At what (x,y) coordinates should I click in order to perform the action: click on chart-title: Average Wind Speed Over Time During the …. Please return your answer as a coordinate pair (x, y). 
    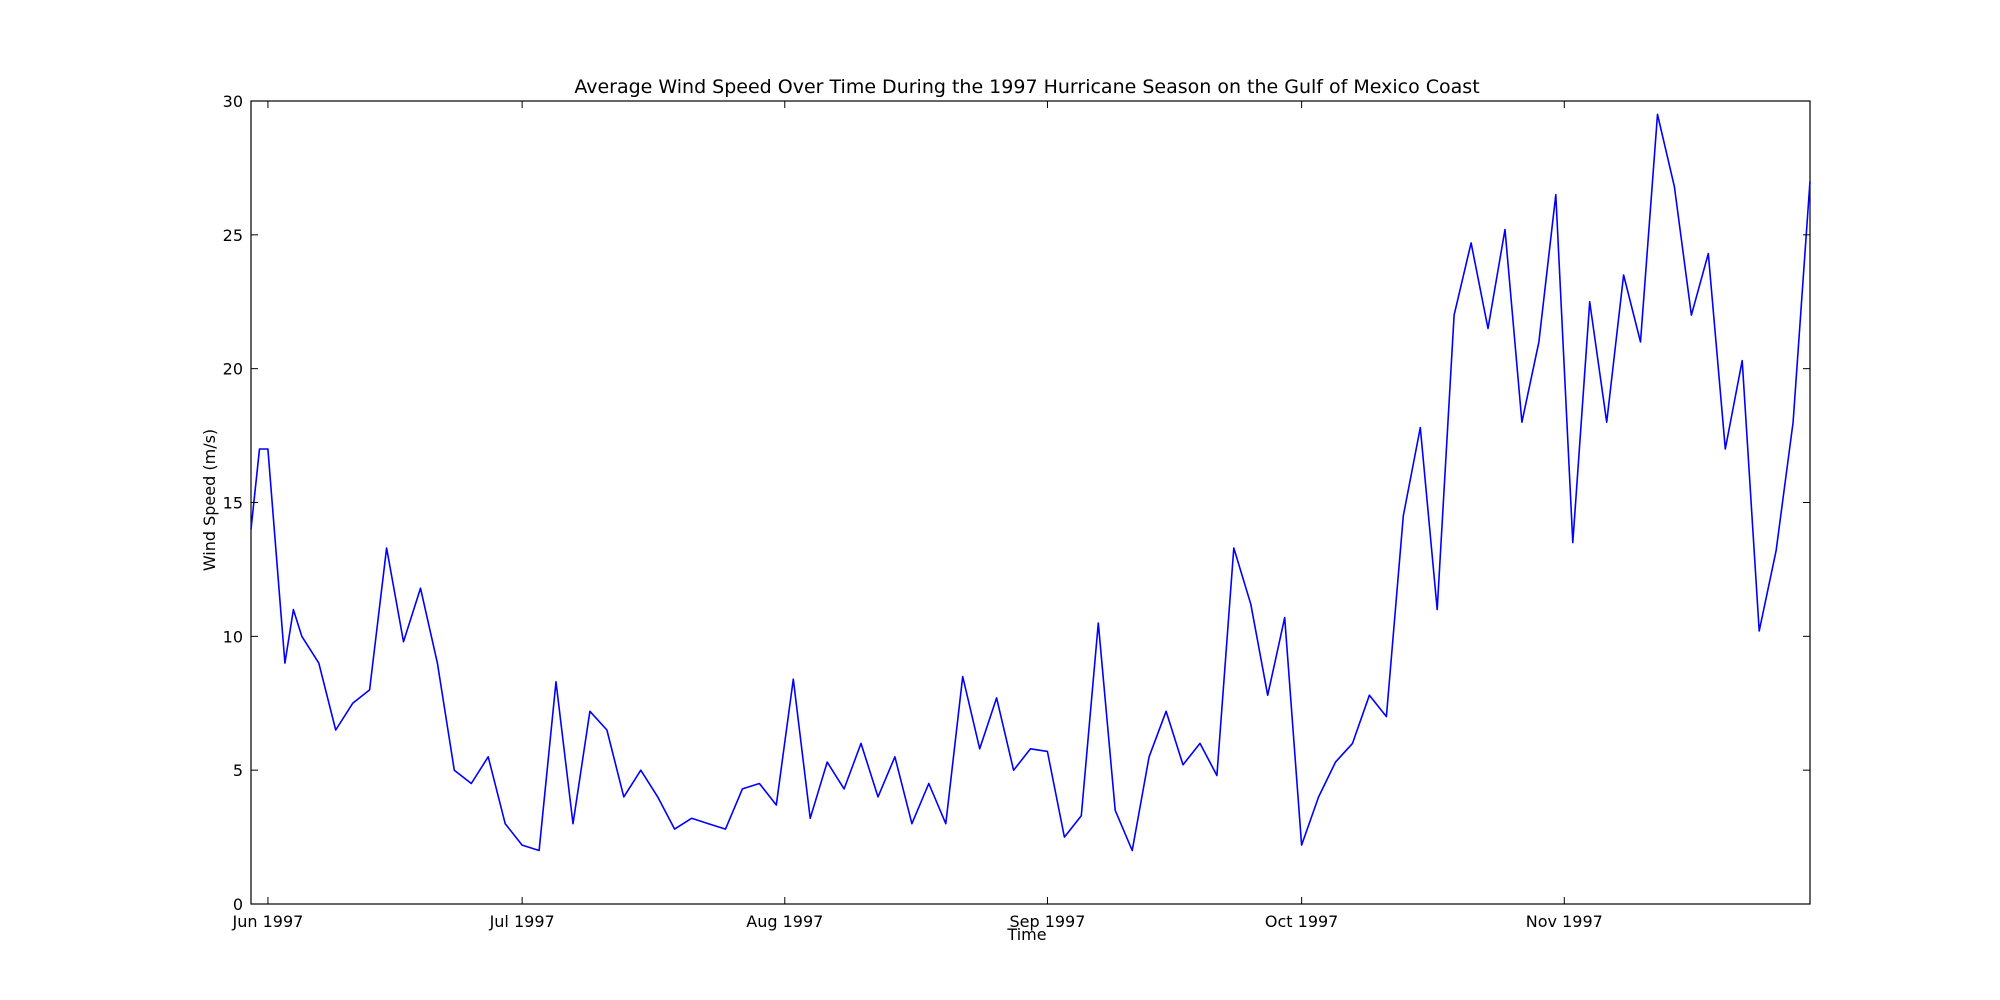
    Looking at the image, I should click on (1026, 87).